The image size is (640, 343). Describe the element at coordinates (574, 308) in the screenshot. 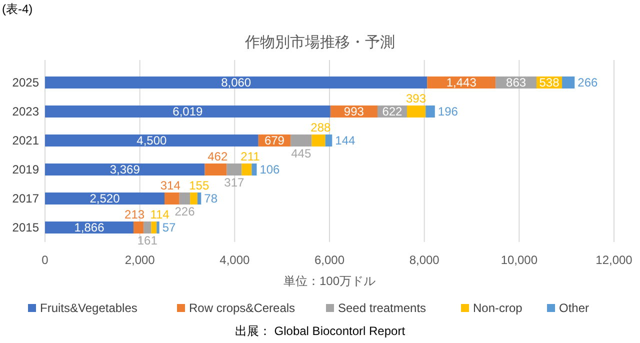

I see `legend-label: Other` at that location.